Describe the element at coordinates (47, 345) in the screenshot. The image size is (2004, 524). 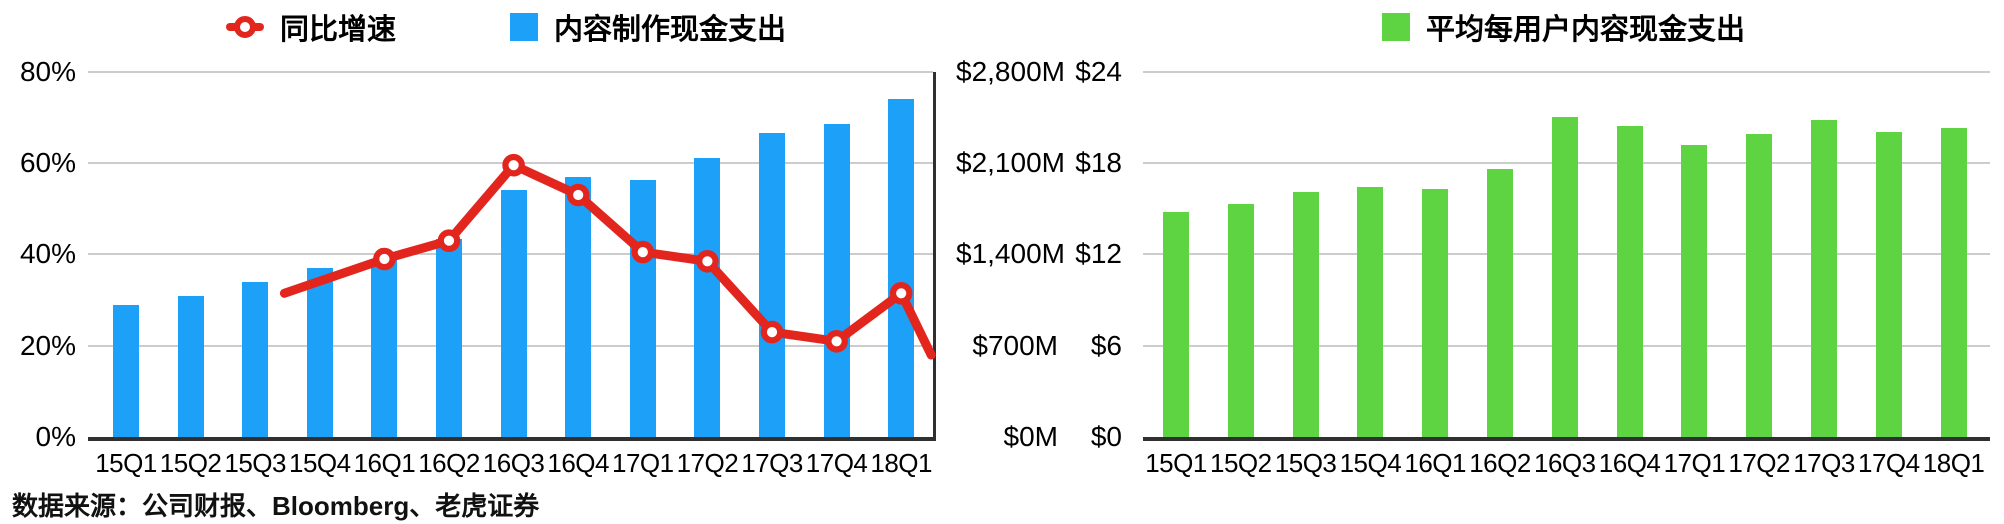
I see `y-tick-label: 20%` at that location.